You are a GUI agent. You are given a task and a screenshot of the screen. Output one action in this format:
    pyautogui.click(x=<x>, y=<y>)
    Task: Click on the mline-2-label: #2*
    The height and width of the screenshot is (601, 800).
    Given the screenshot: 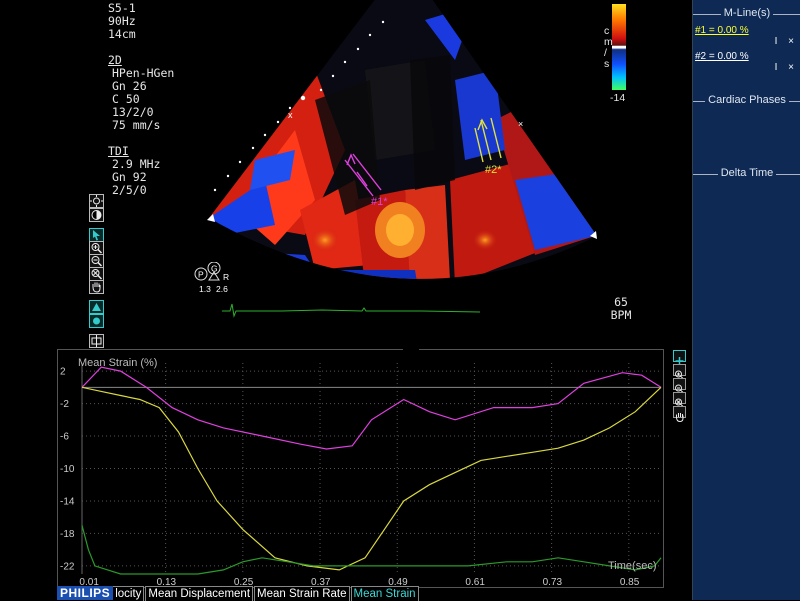 What is the action you would take?
    pyautogui.click(x=493, y=170)
    